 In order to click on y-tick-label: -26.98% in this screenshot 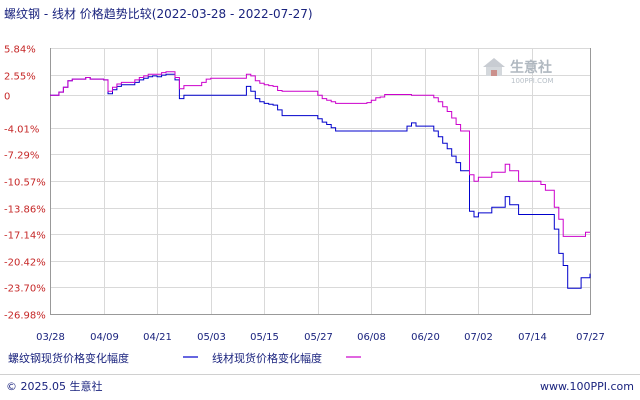, I will do `click(25, 316)`.